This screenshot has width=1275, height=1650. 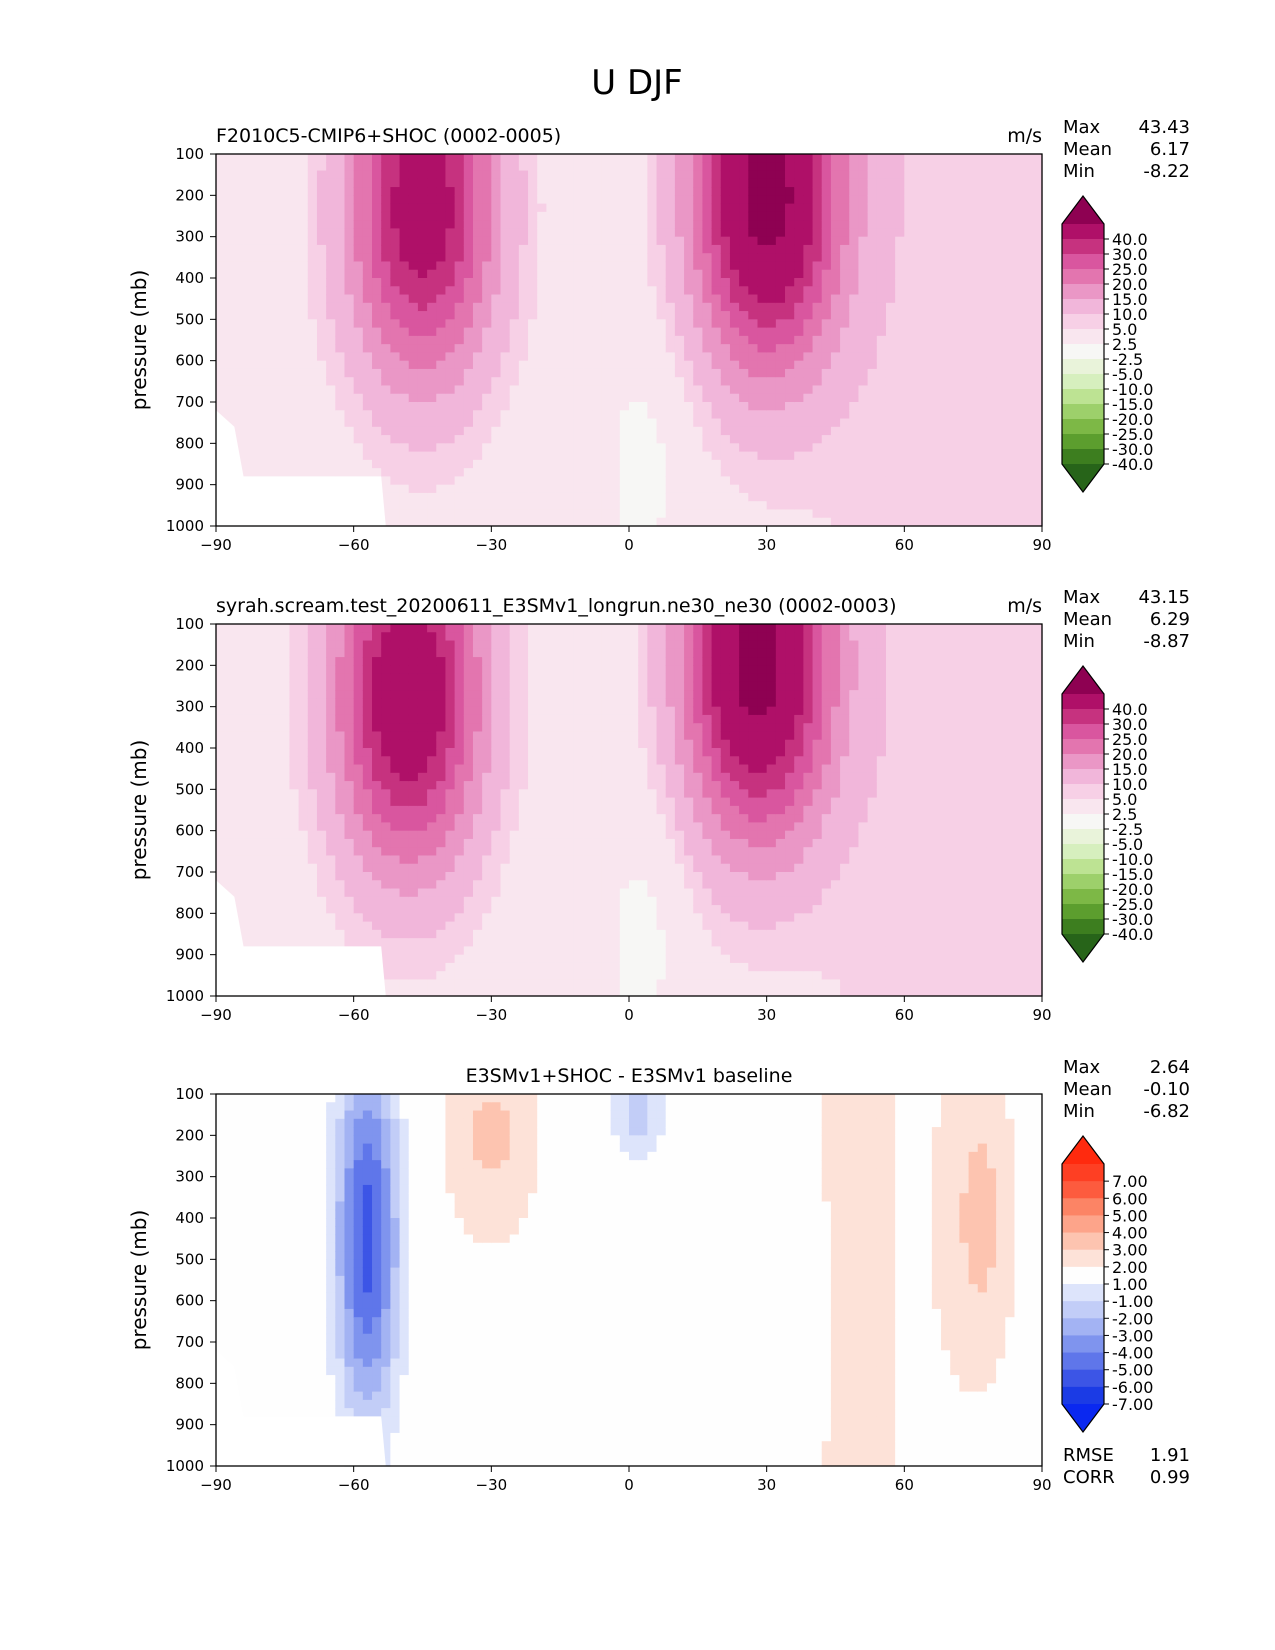 What do you see at coordinates (139, 340) in the screenshot?
I see `y-axis-label: pressure (mb)` at bounding box center [139, 340].